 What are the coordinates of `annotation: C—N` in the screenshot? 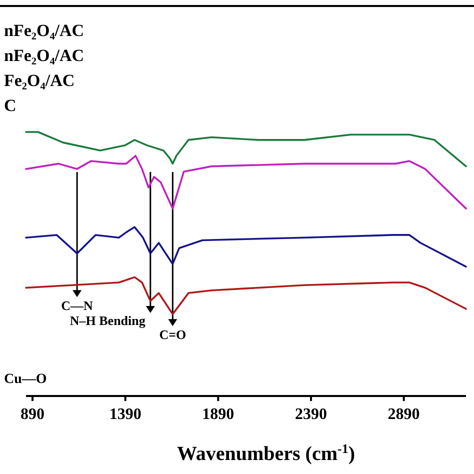 It's located at (77, 306).